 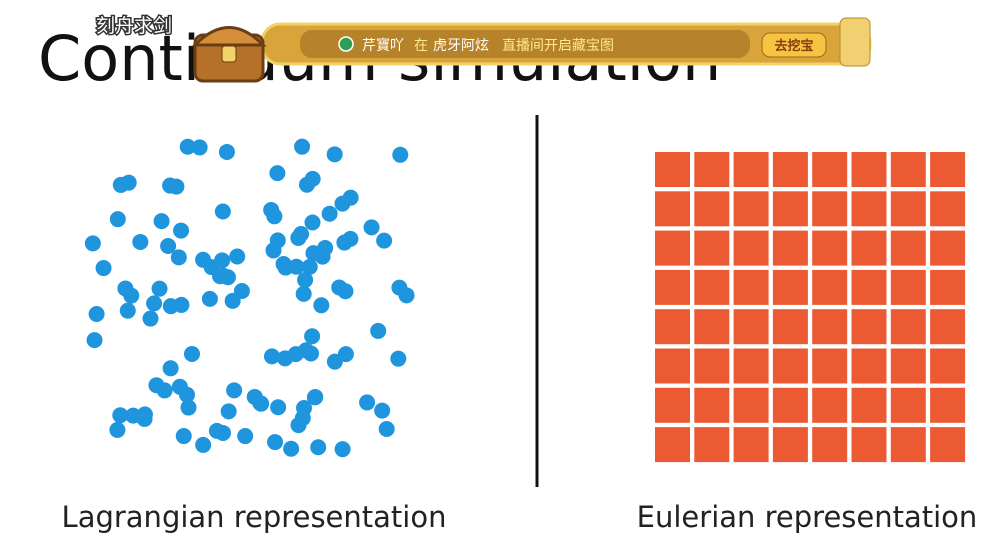 I want to click on banner-message: 直播间开启藏宝图, so click(x=558, y=45).